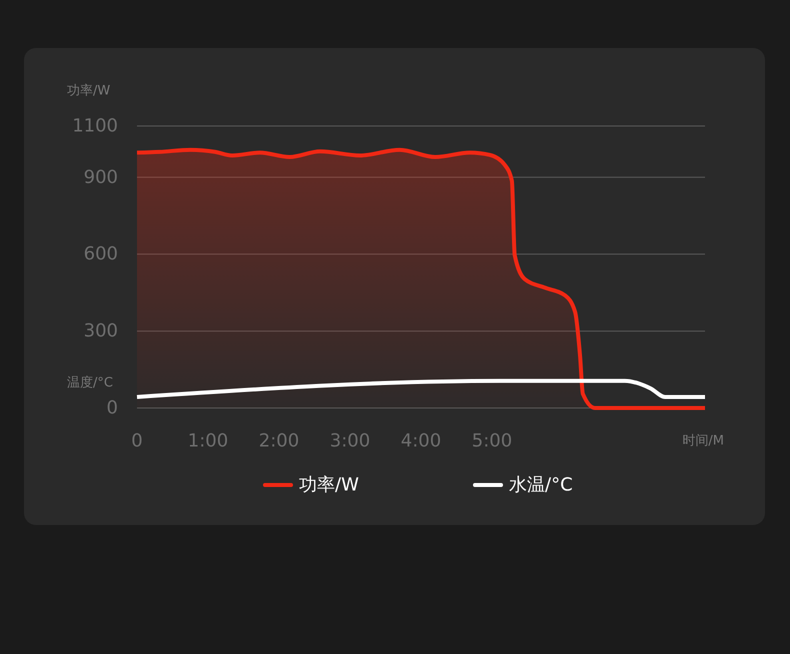 This screenshot has height=654, width=790. Describe the element at coordinates (703, 441) in the screenshot. I see `x-axis-title: 时间/M` at that location.